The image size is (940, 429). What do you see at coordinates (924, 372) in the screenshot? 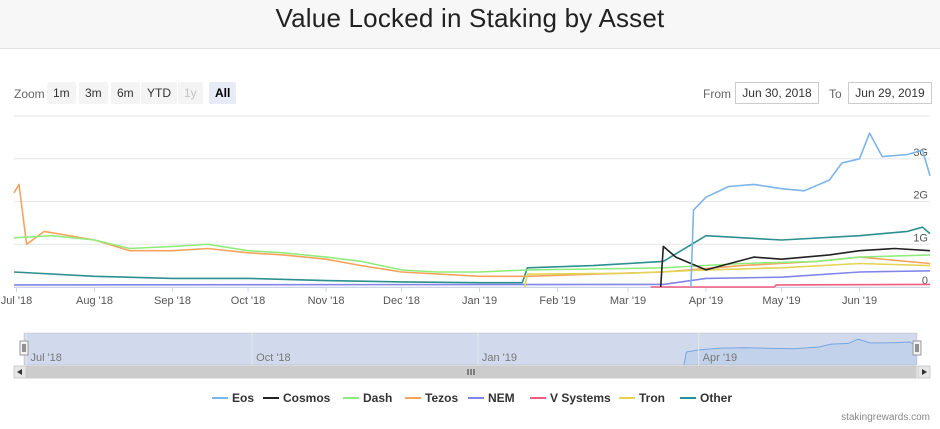
I see `scroll-right-arrow-icon` at bounding box center [924, 372].